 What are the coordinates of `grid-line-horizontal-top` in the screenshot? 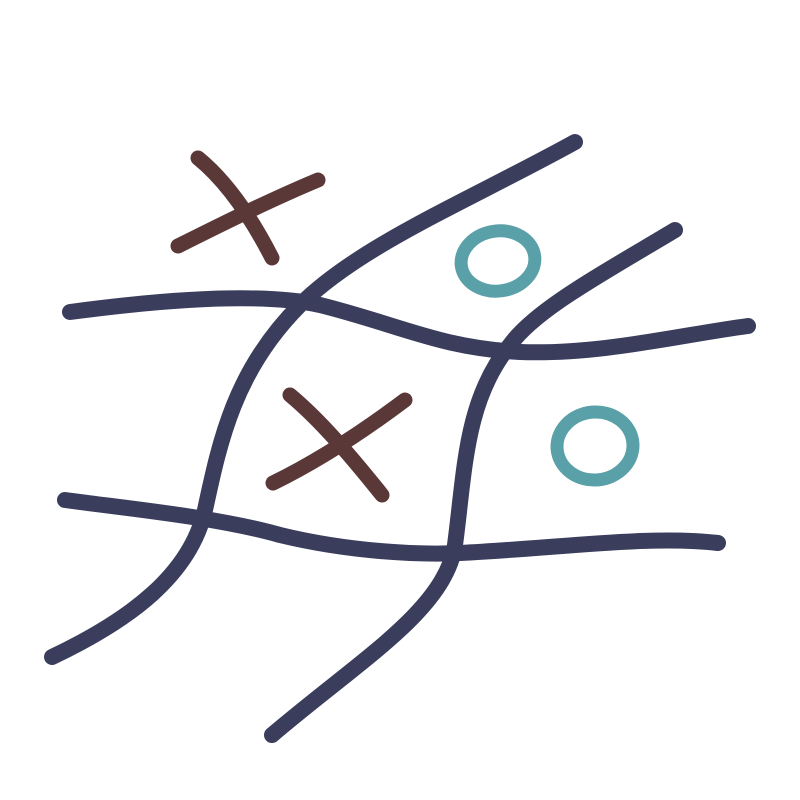 It's located at (409, 325).